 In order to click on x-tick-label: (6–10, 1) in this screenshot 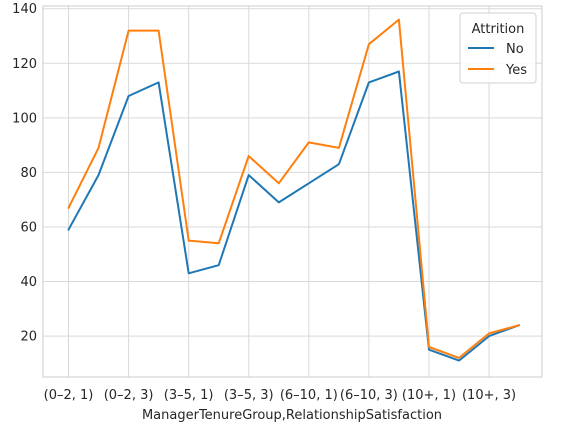, I will do `click(309, 395)`.